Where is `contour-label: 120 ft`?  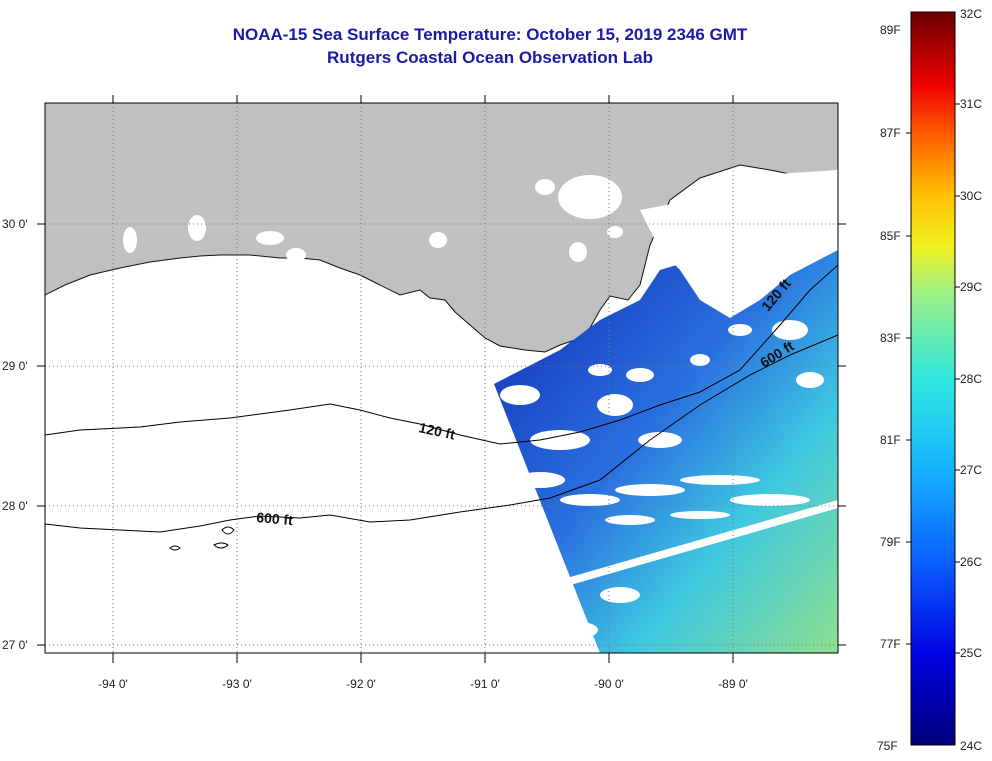
contour-label: 120 ft is located at coordinates (436, 430).